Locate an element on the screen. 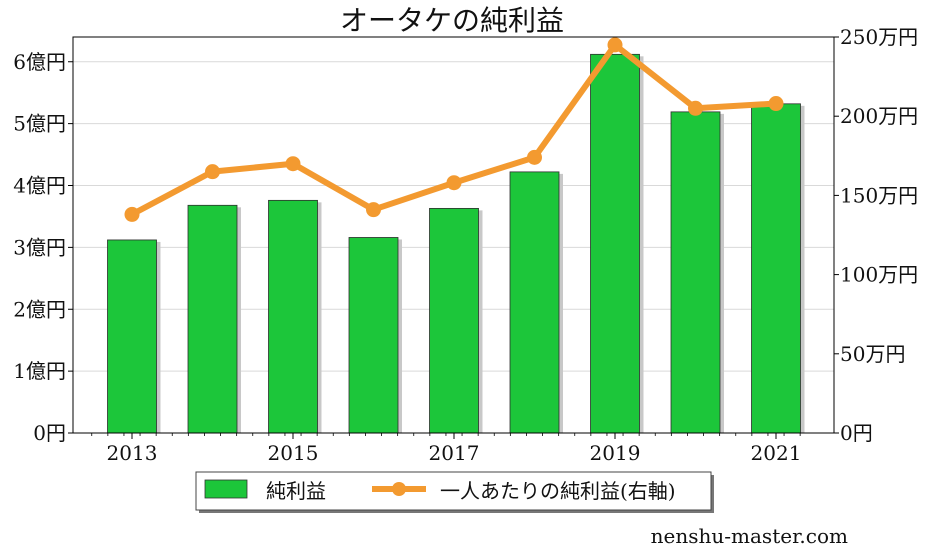  y-left-tick-label: 3億円 is located at coordinates (39, 247).